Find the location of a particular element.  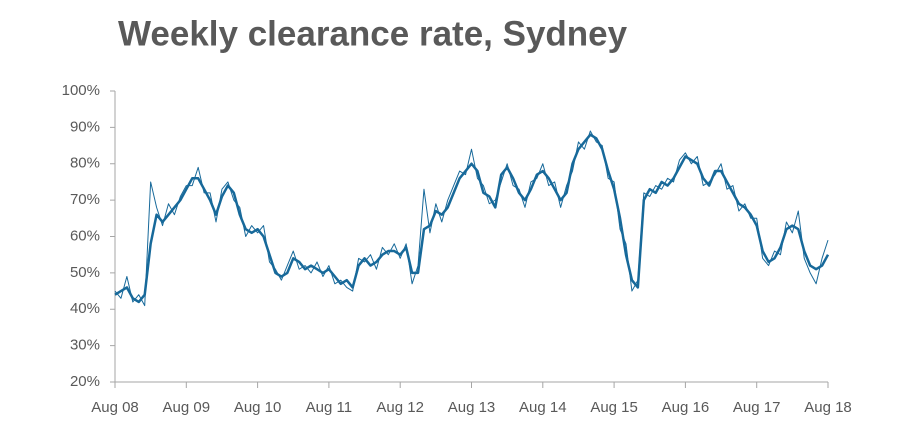

x-tick-label: Aug 15 is located at coordinates (614, 407).